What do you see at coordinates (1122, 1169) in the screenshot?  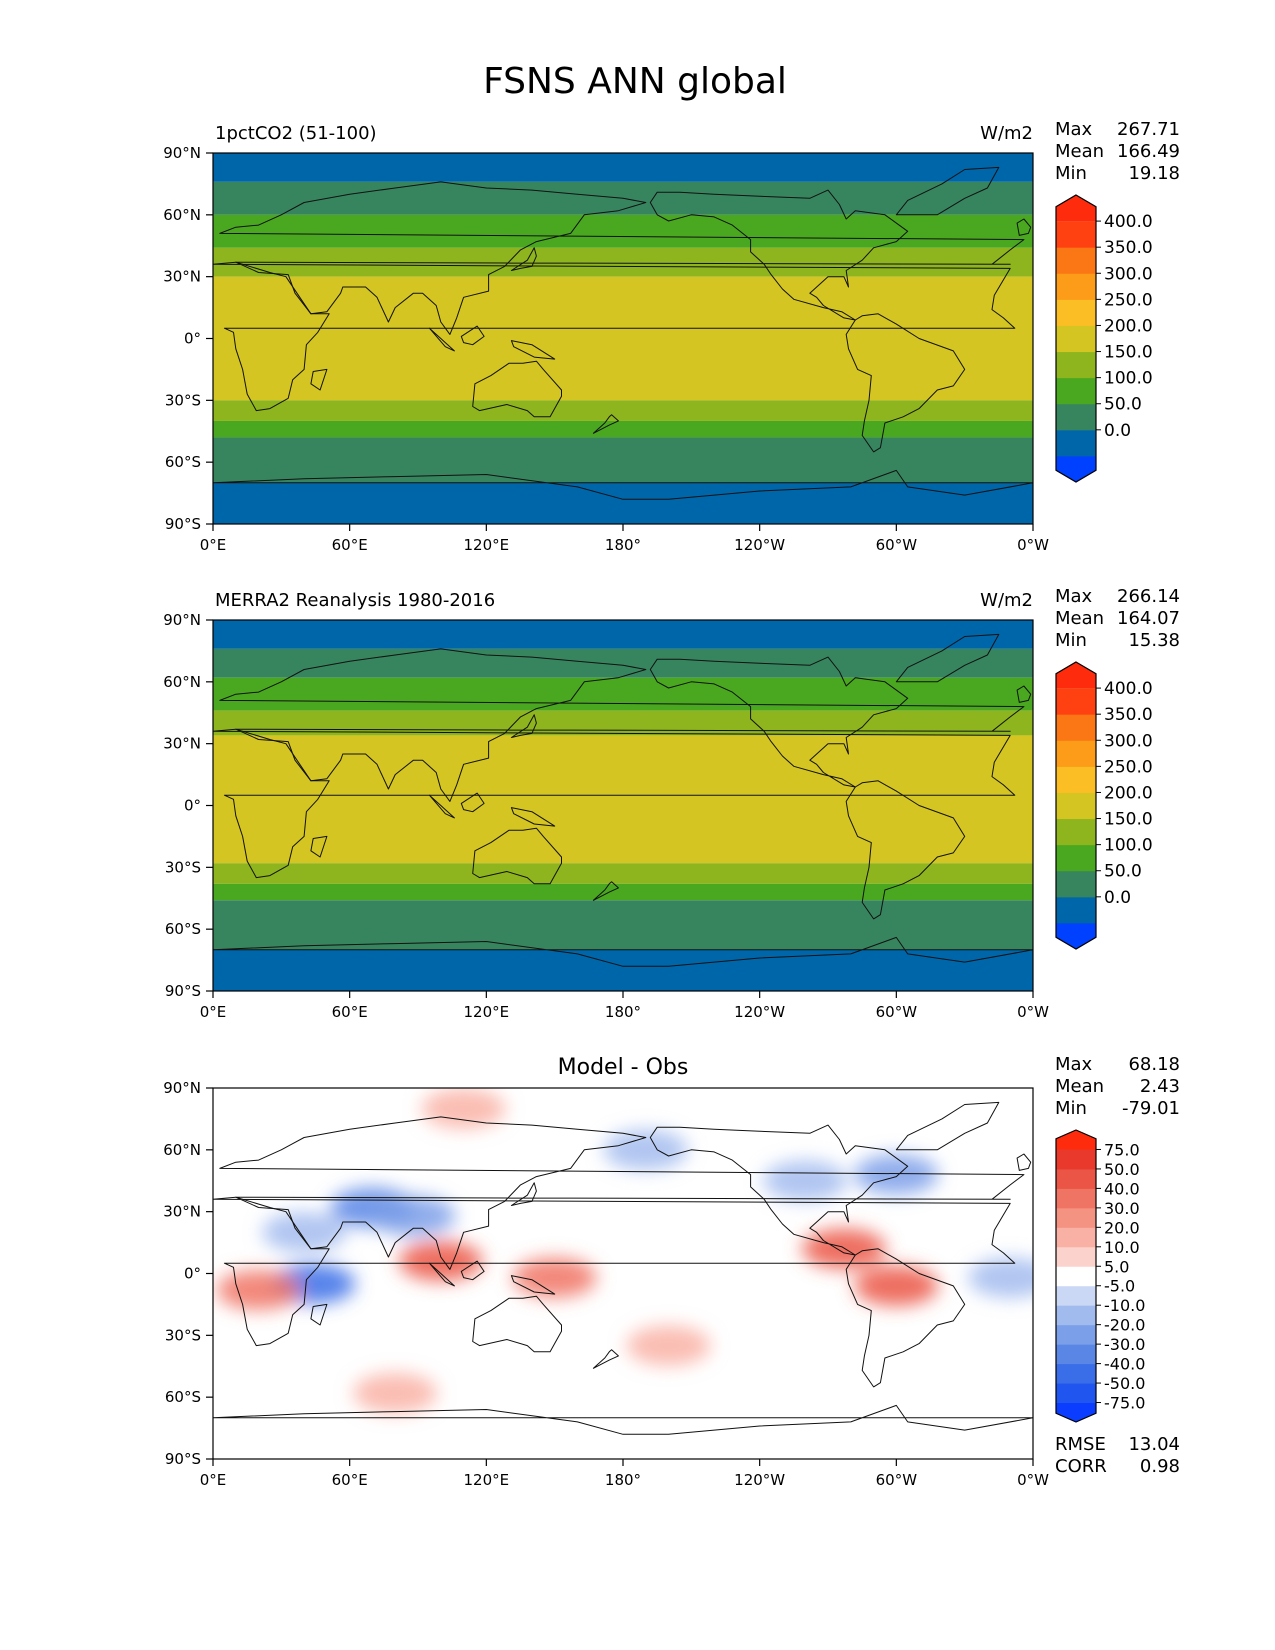 I see `colorbar-tick-label: 50.0` at bounding box center [1122, 1169].